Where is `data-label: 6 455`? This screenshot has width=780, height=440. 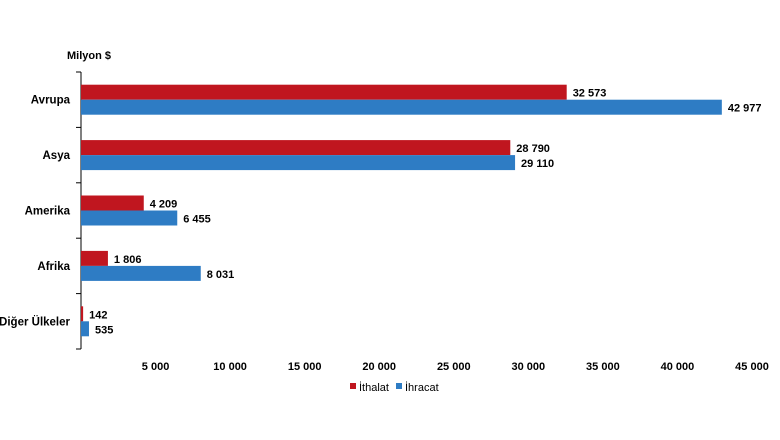 data-label: 6 455 is located at coordinates (197, 220).